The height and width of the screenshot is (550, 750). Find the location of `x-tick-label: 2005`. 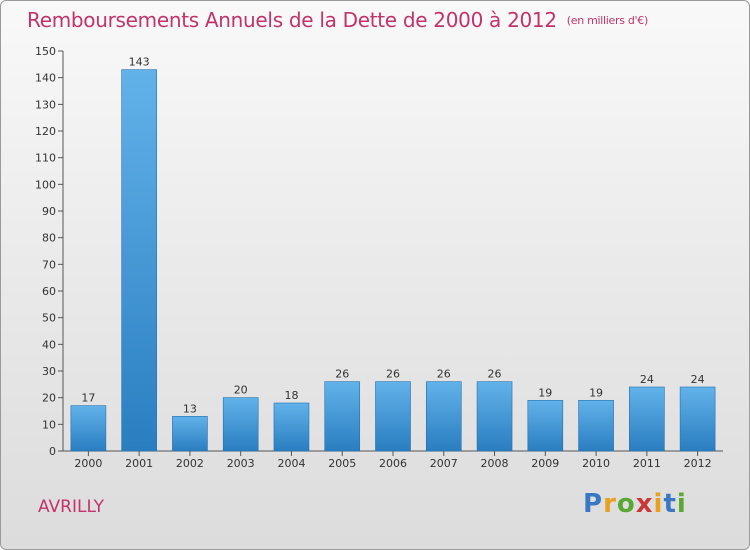

x-tick-label: 2005 is located at coordinates (342, 463).